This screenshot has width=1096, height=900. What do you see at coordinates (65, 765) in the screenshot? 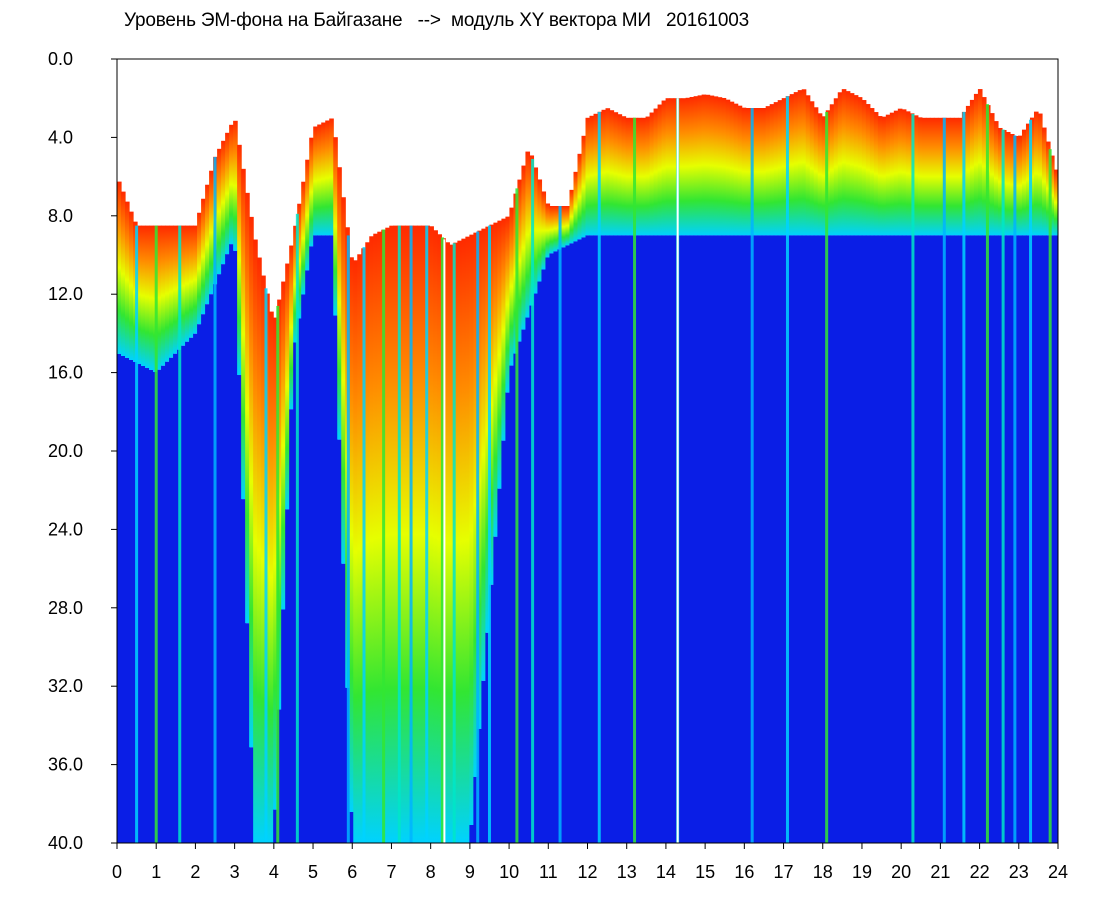
I see `y-tick-label: 36.0` at bounding box center [65, 765].